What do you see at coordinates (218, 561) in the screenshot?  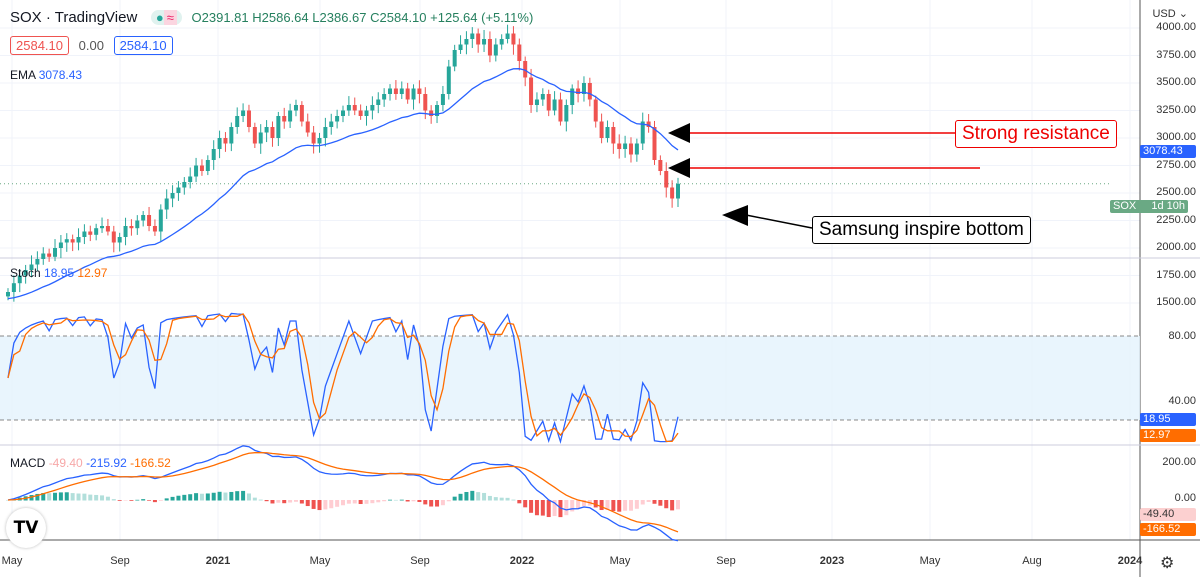 I see `time-axis-label: 2021` at bounding box center [218, 561].